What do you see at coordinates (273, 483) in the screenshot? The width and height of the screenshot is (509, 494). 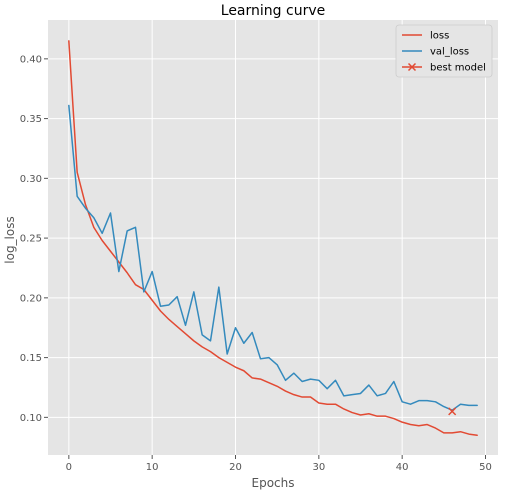 I see `x-axis-label: Epochs` at bounding box center [273, 483].